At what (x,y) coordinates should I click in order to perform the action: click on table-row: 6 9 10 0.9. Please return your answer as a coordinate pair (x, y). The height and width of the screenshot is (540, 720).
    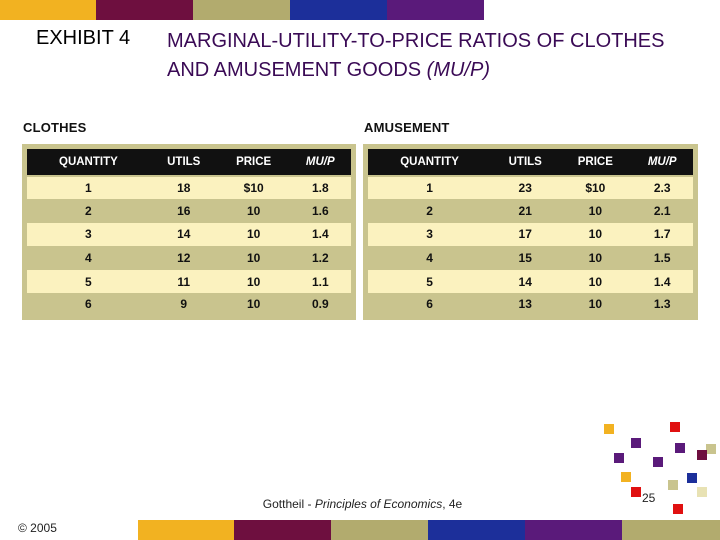
    Looking at the image, I should click on (188, 306).